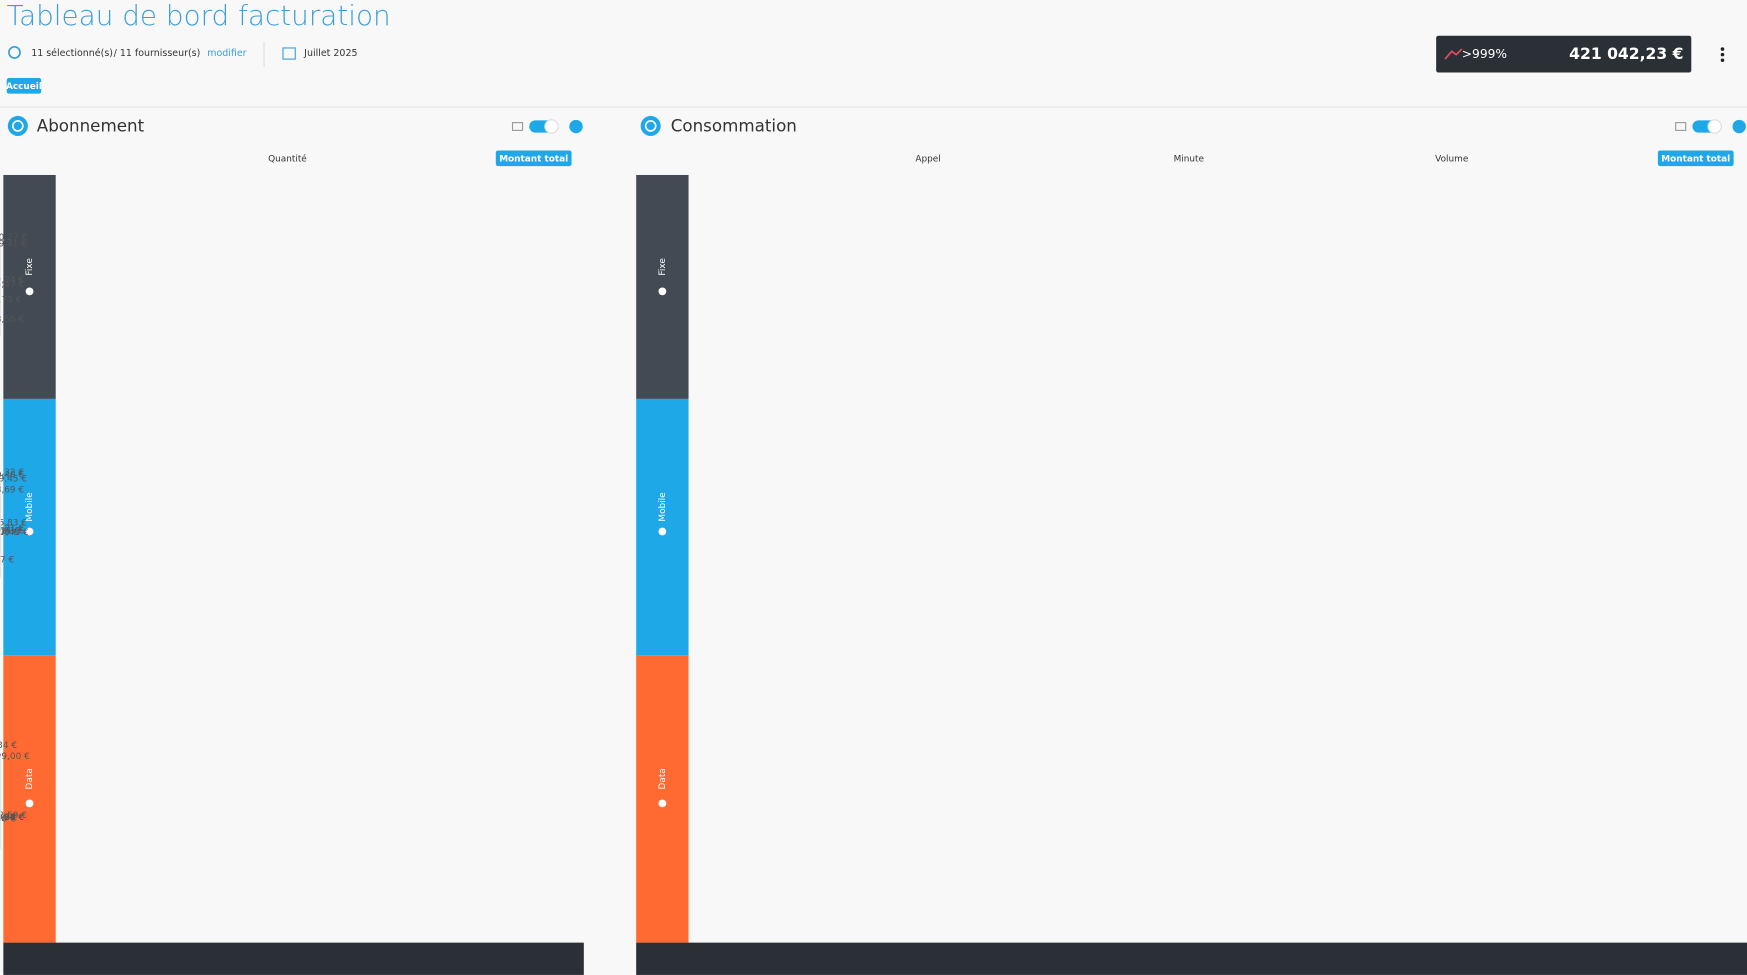 The image size is (1747, 975). I want to click on tab-label: Volume, so click(1451, 159).